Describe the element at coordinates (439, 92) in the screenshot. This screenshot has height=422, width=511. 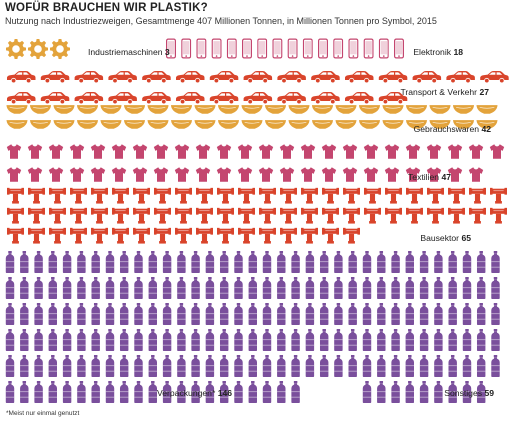
I see `category-name: Transport & Verkehr` at that location.